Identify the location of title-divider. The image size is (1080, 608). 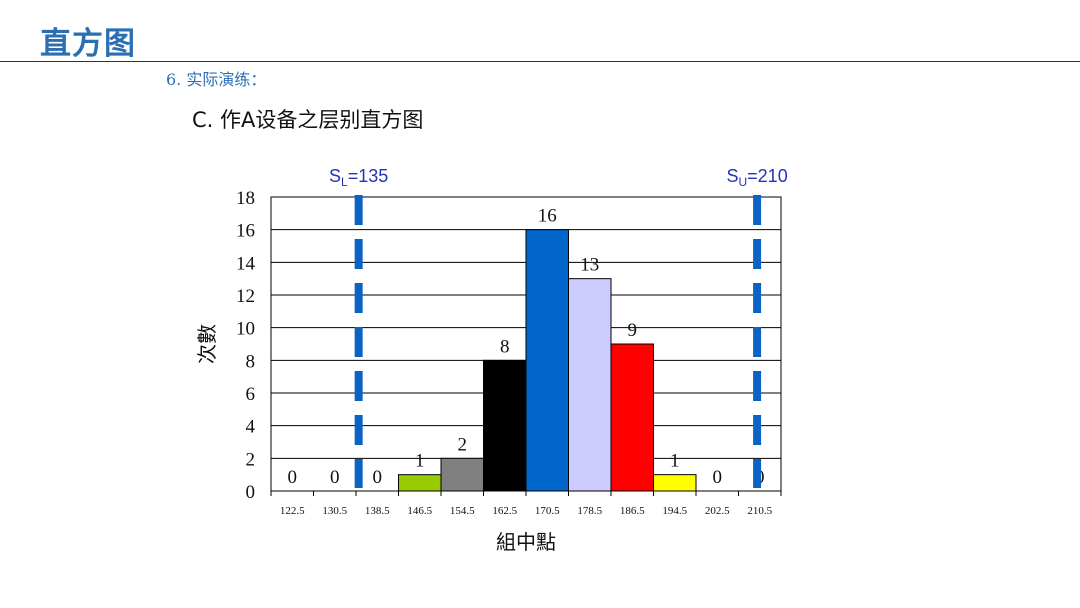
(540, 61).